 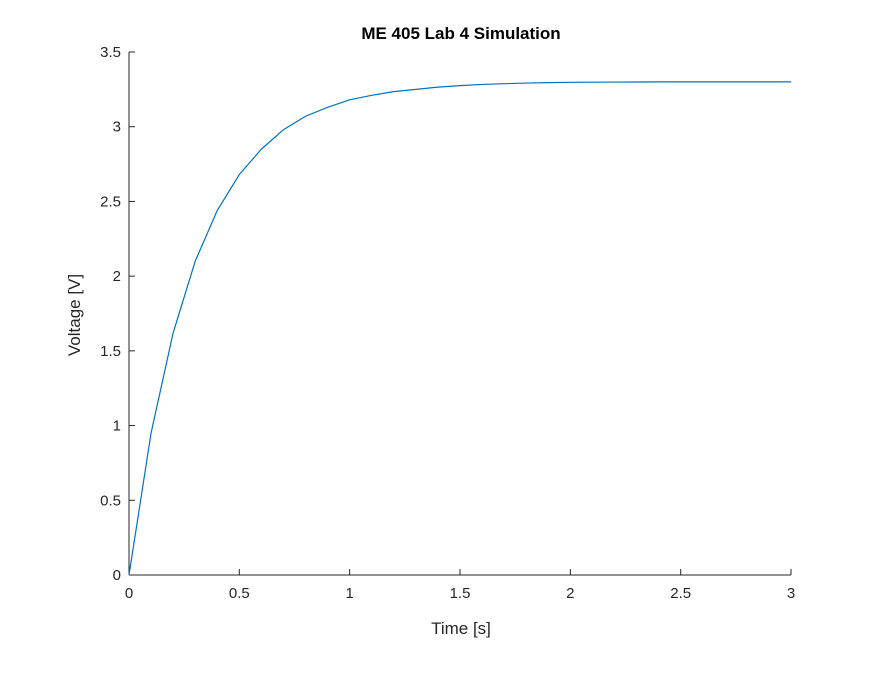 What do you see at coordinates (110, 201) in the screenshot?
I see `y-tick-label: 2.5` at bounding box center [110, 201].